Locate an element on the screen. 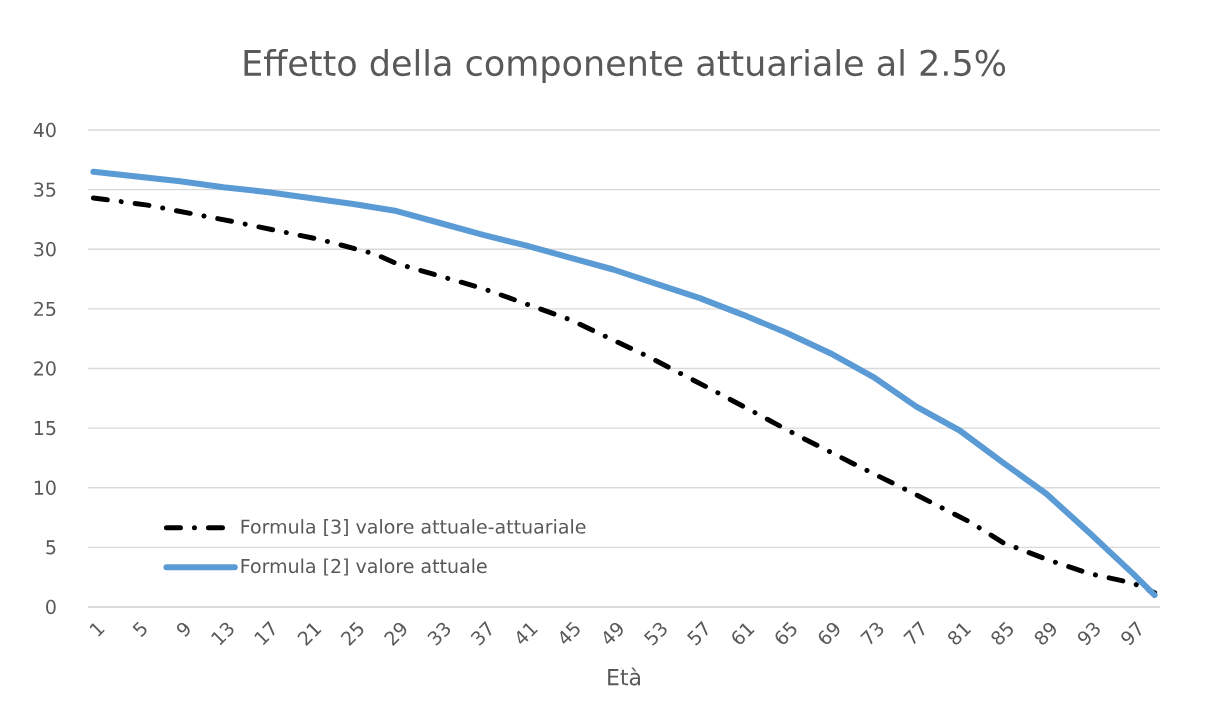 This screenshot has width=1211, height=726. x-tick-label: 5 is located at coordinates (139, 629).